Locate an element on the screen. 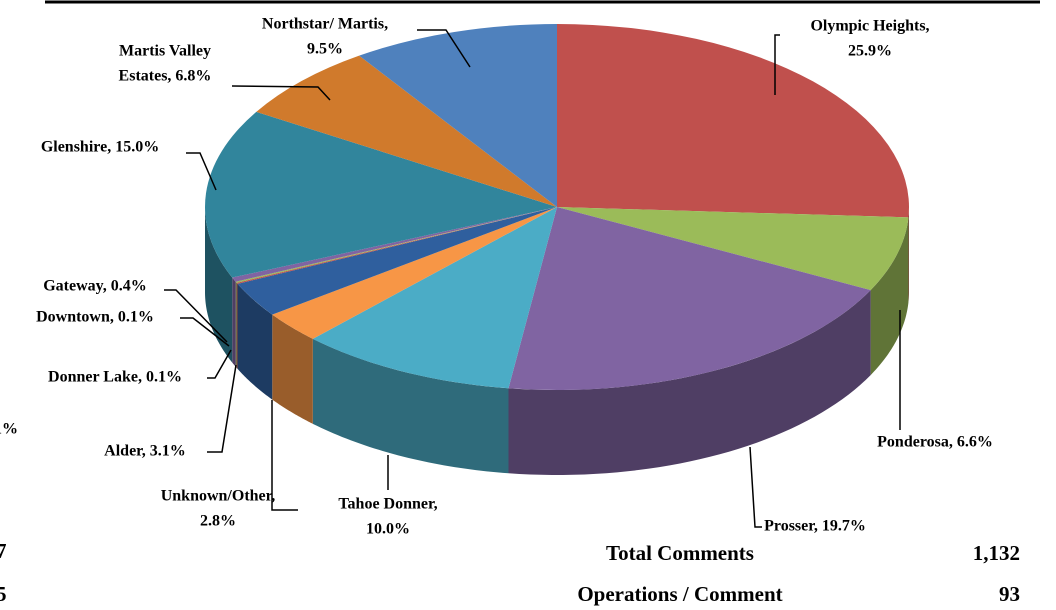 Image resolution: width=1056 pixels, height=610 pixels. summary-label: Total Comments is located at coordinates (680, 553).